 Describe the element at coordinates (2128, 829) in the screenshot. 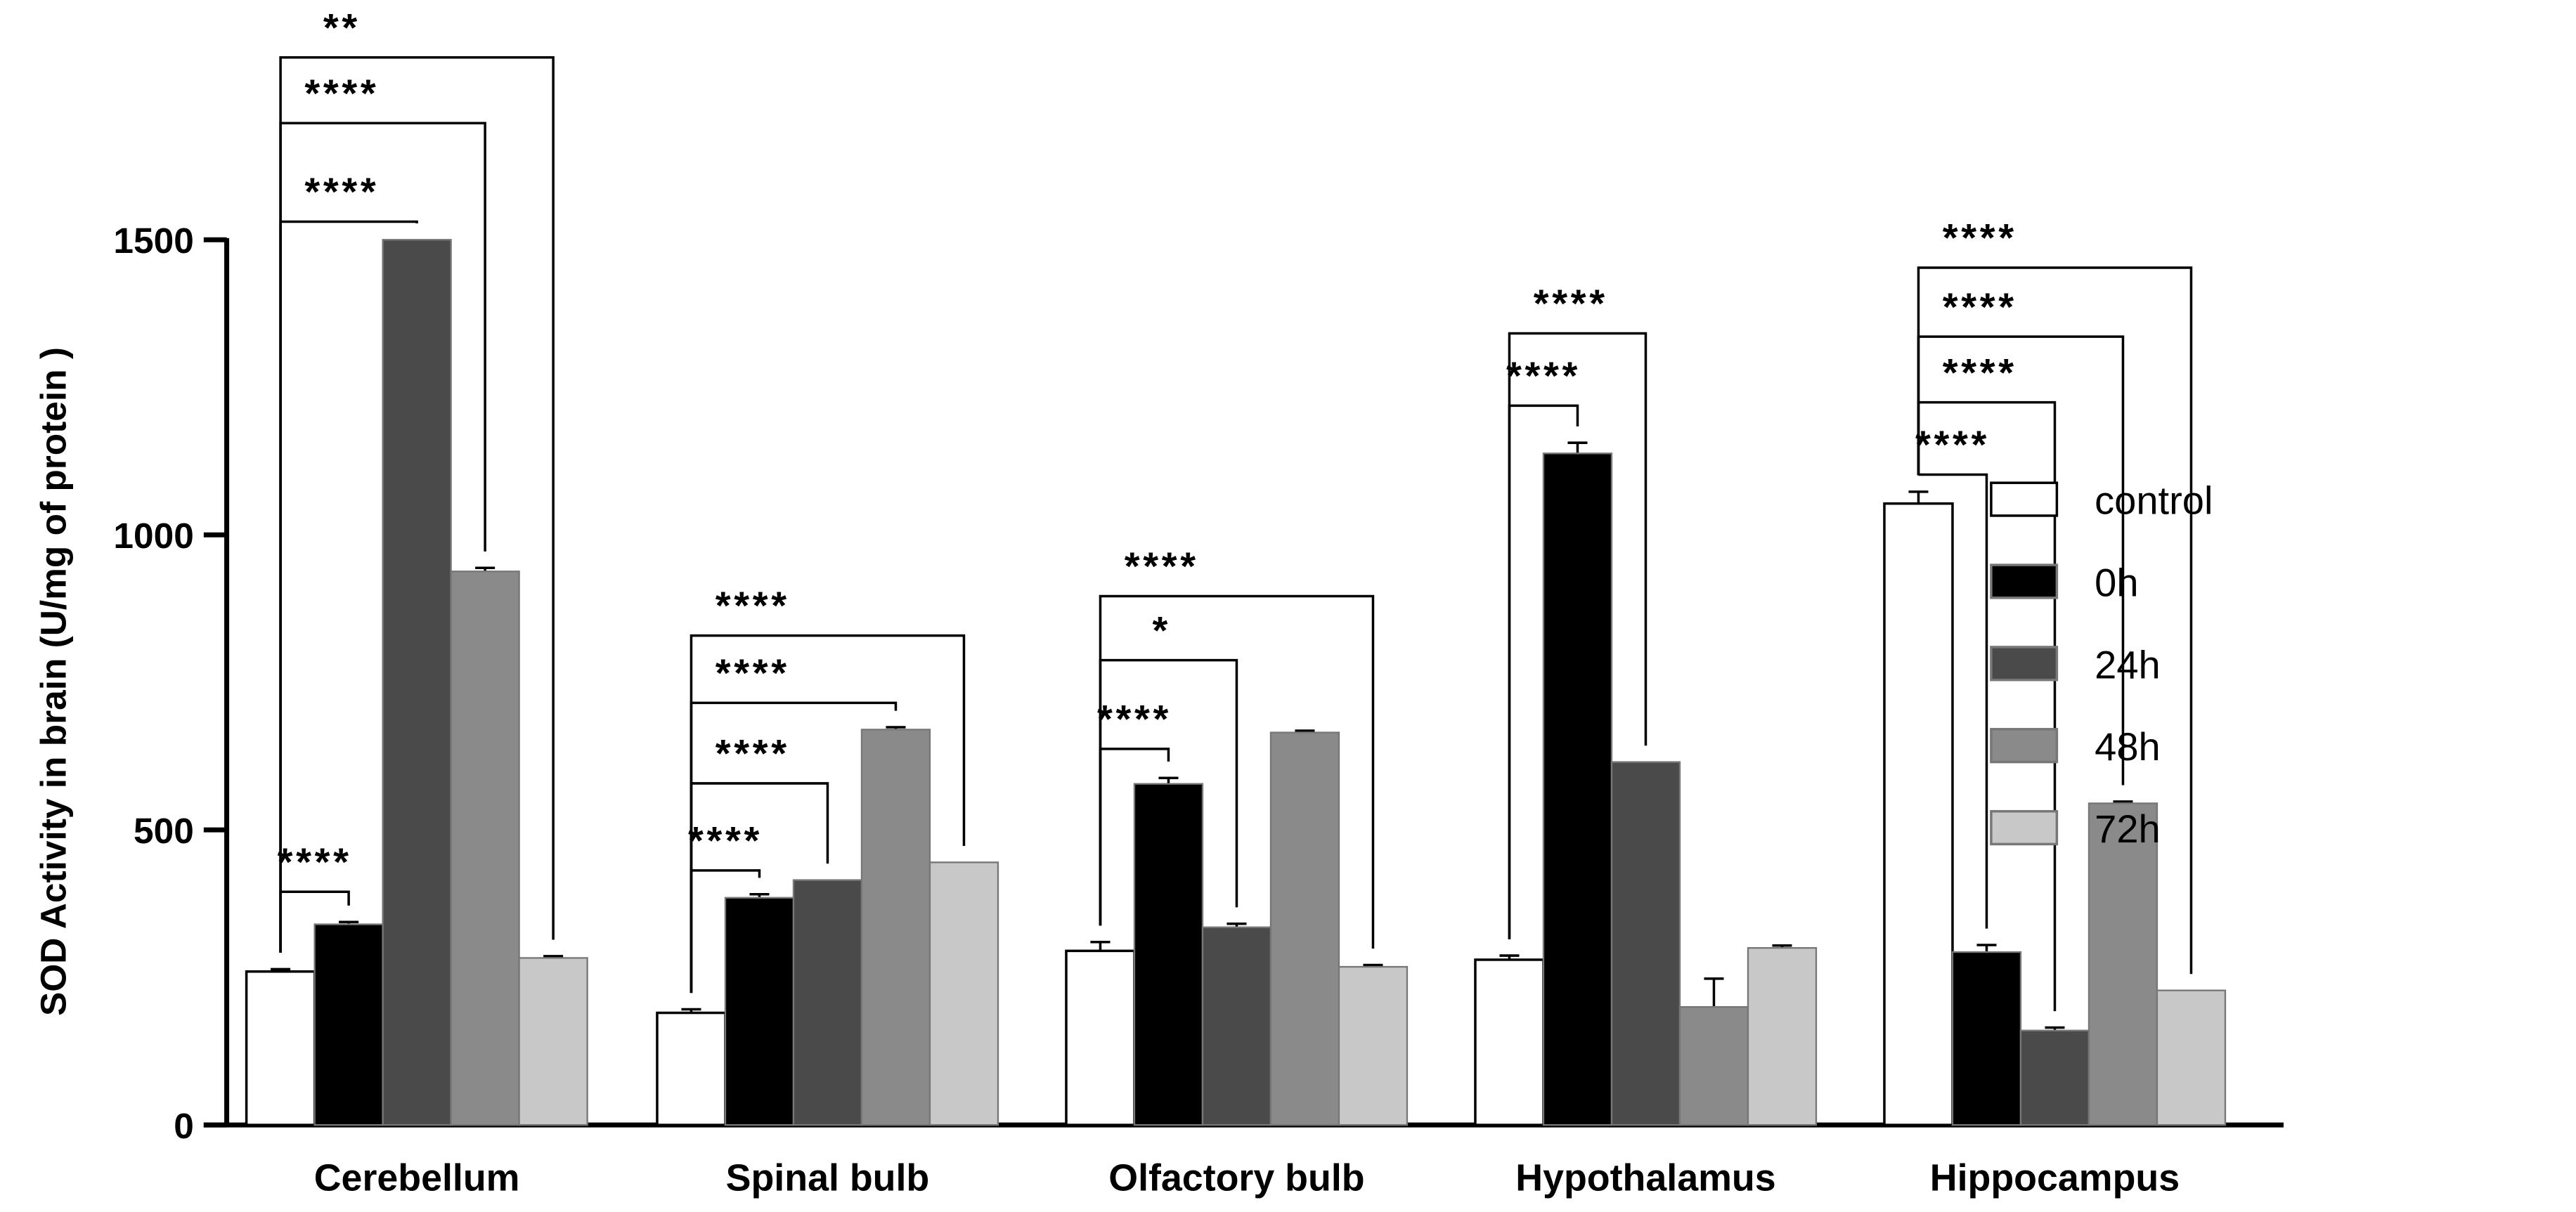

I see `legend-label: 72h` at that location.